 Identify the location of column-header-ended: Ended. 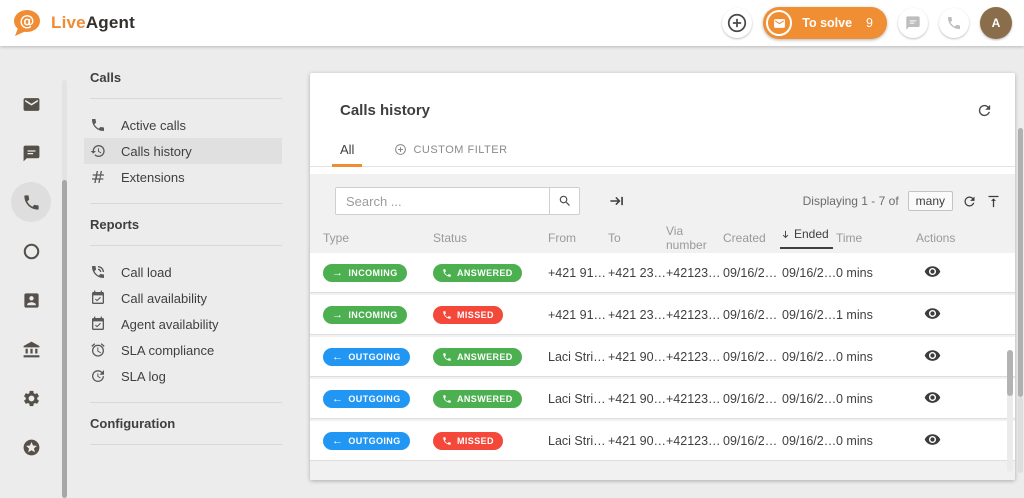
(808, 238).